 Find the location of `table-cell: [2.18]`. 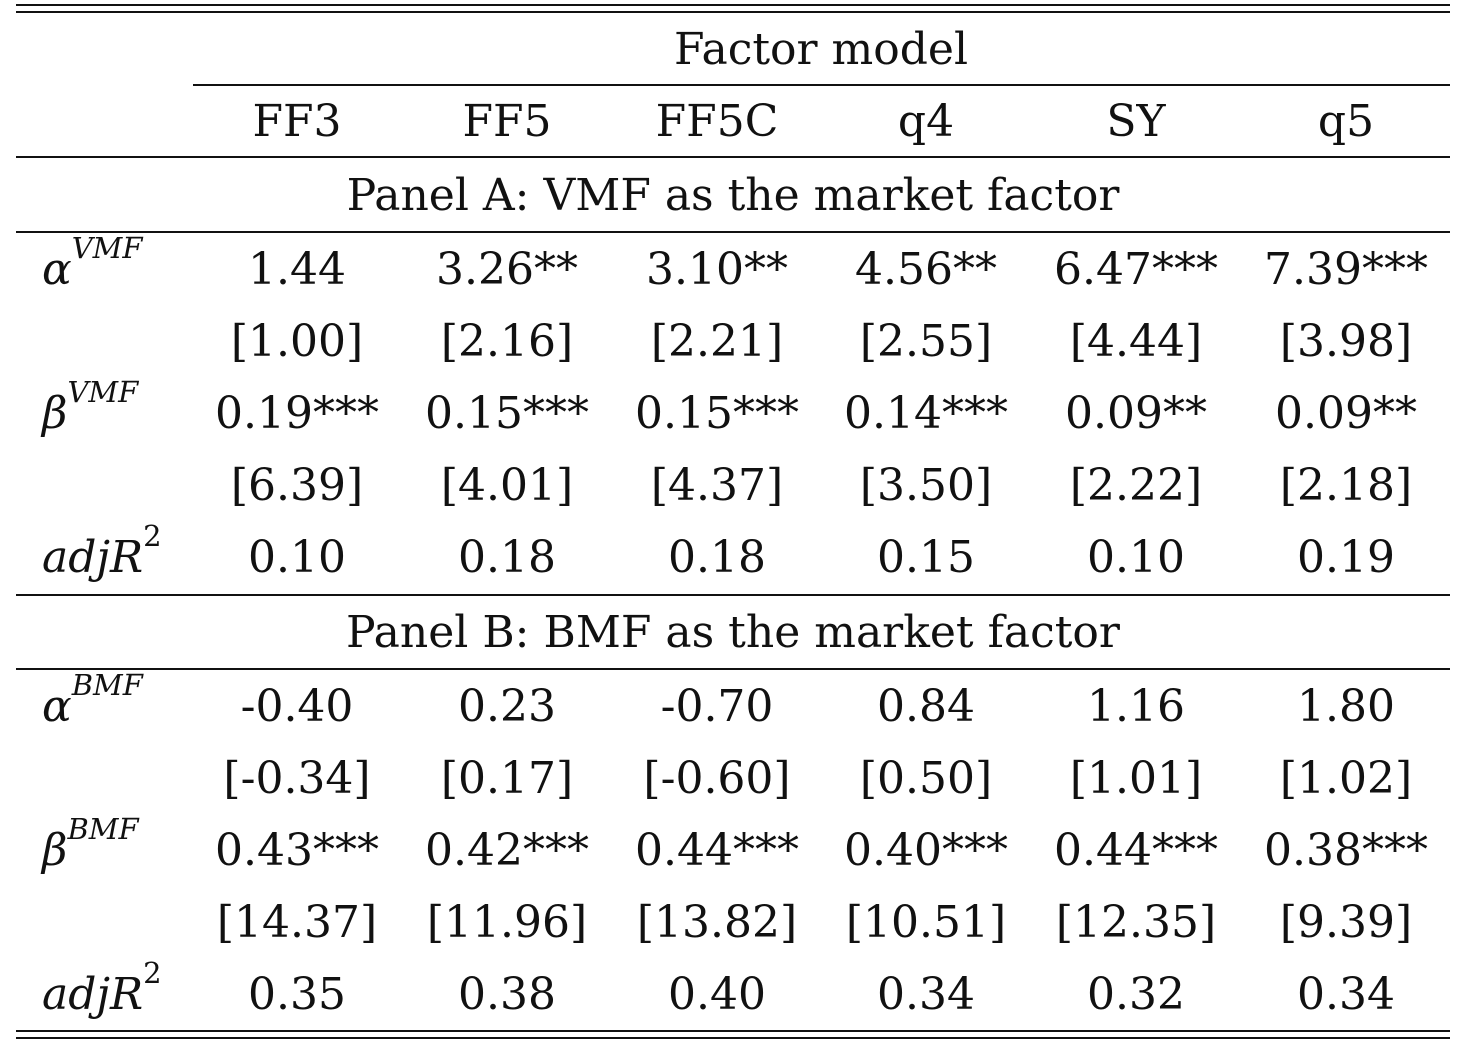

table-cell: [2.18] is located at coordinates (1346, 485).